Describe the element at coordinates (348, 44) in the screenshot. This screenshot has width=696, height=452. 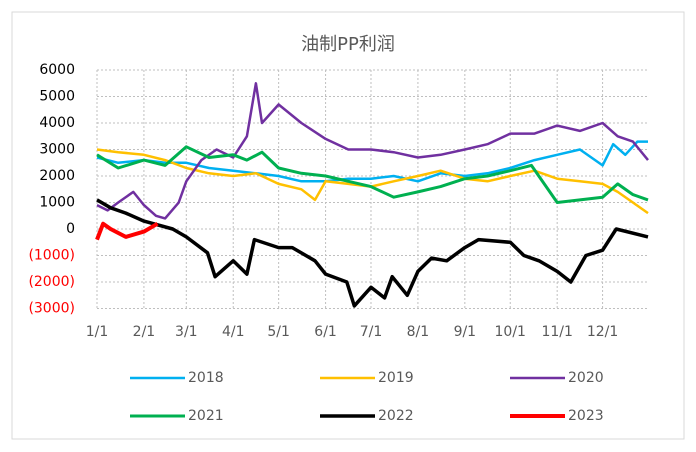
I see `chart-title: 油制PP利润` at that location.